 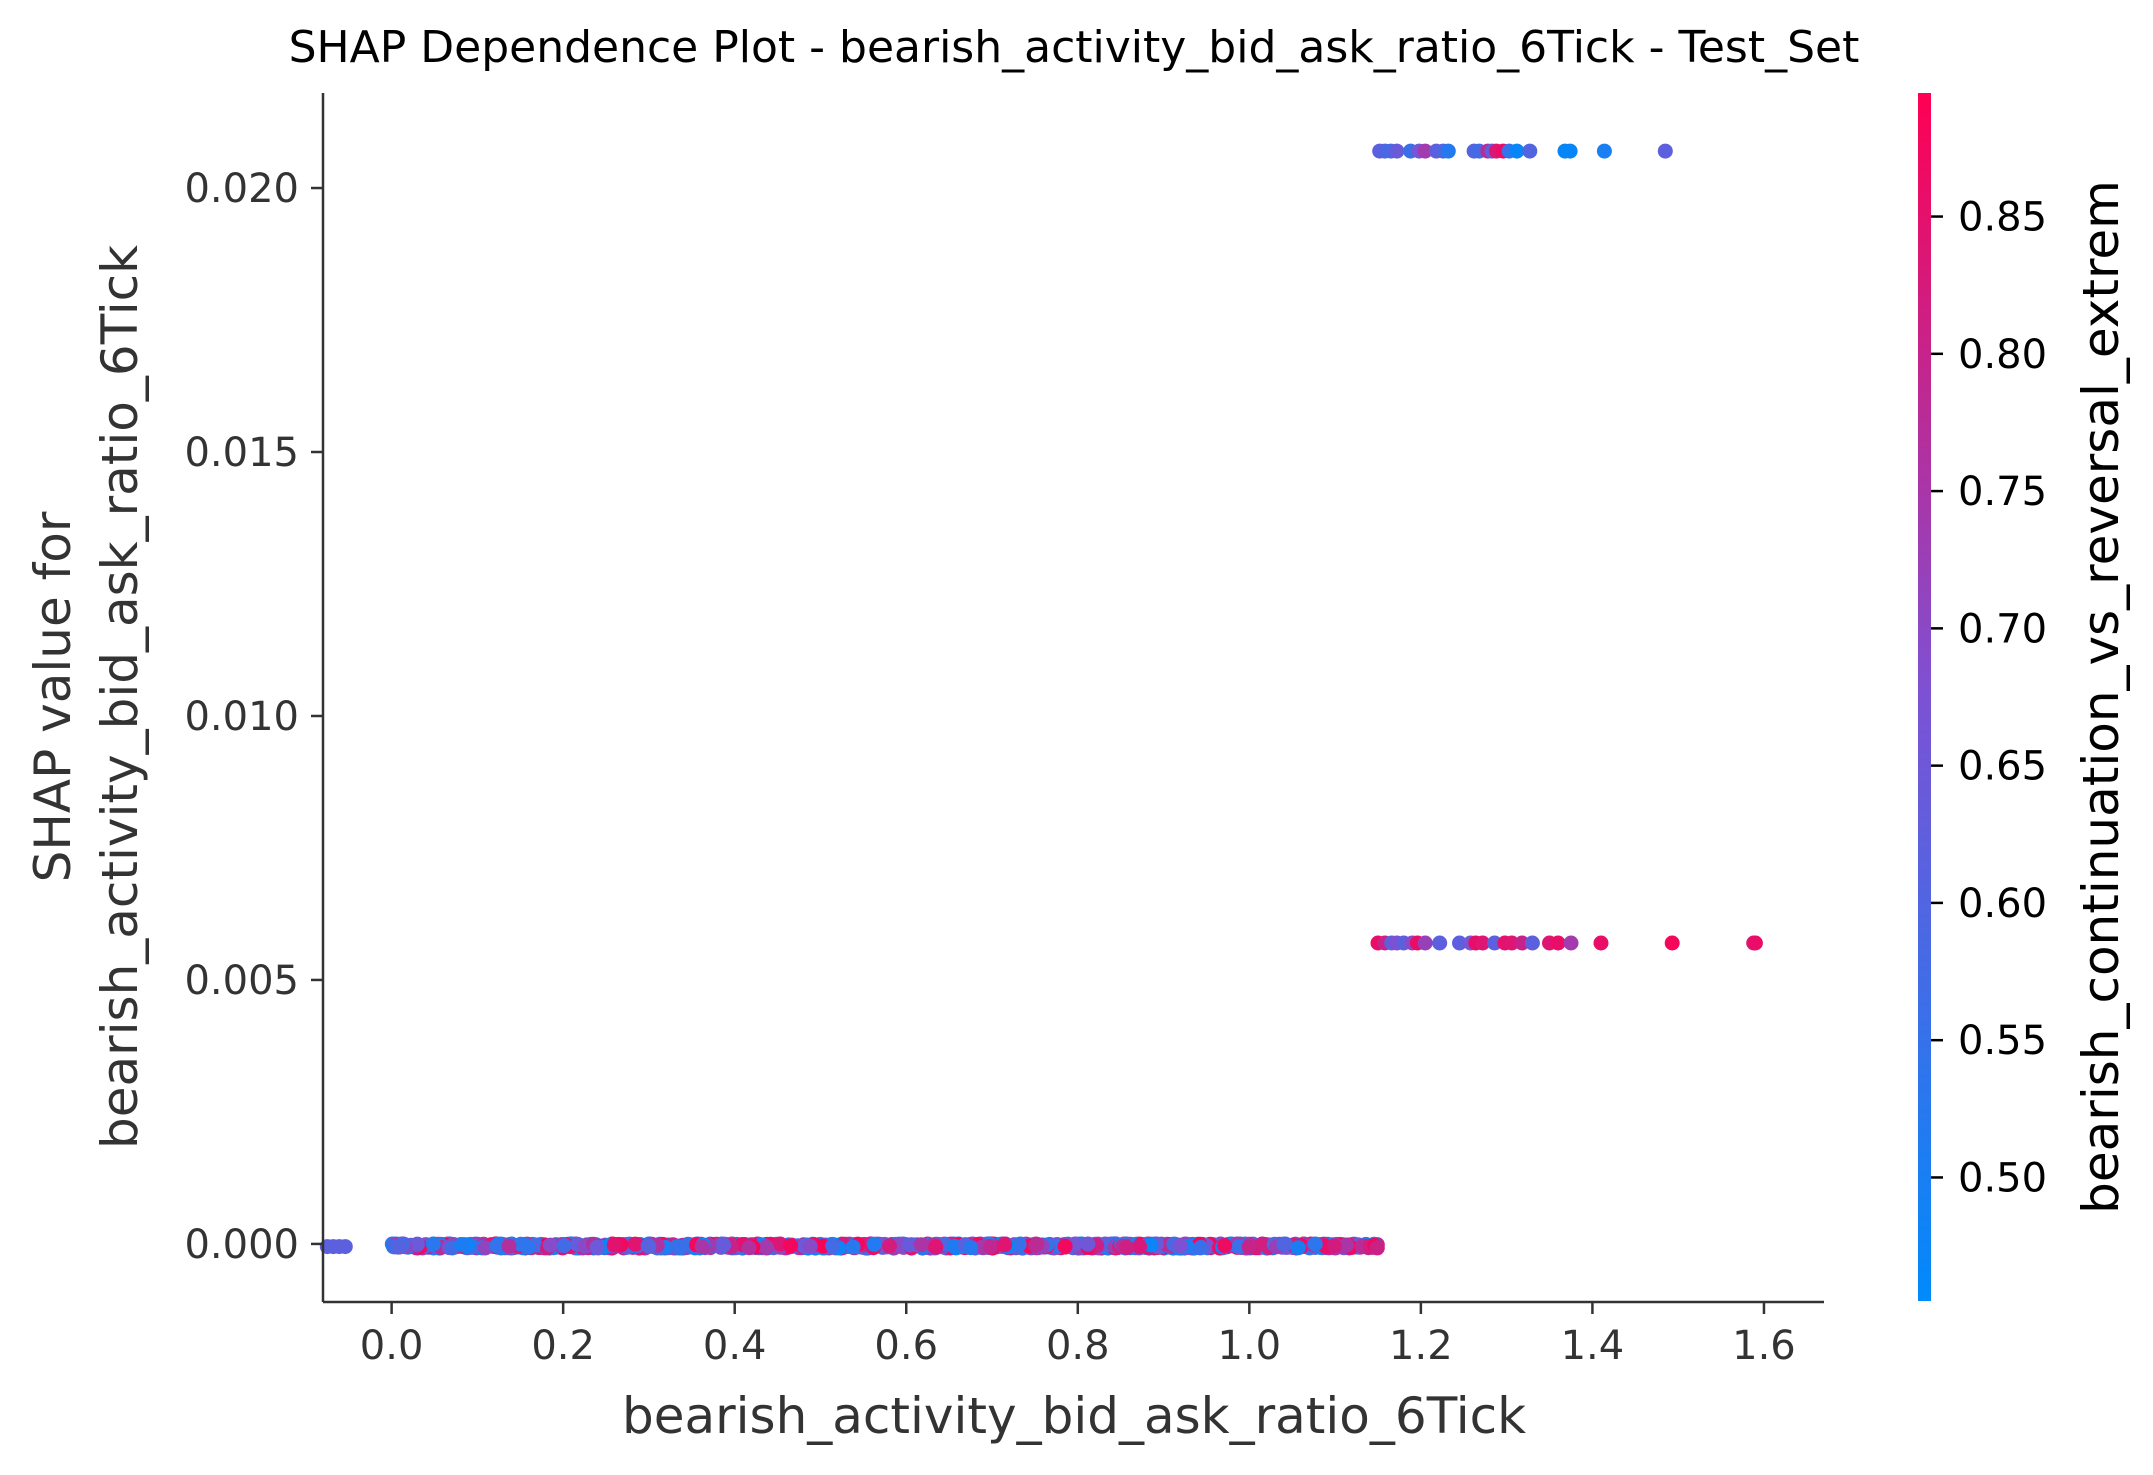 I want to click on x-tick-label: 1.2, so click(x=1421, y=1346).